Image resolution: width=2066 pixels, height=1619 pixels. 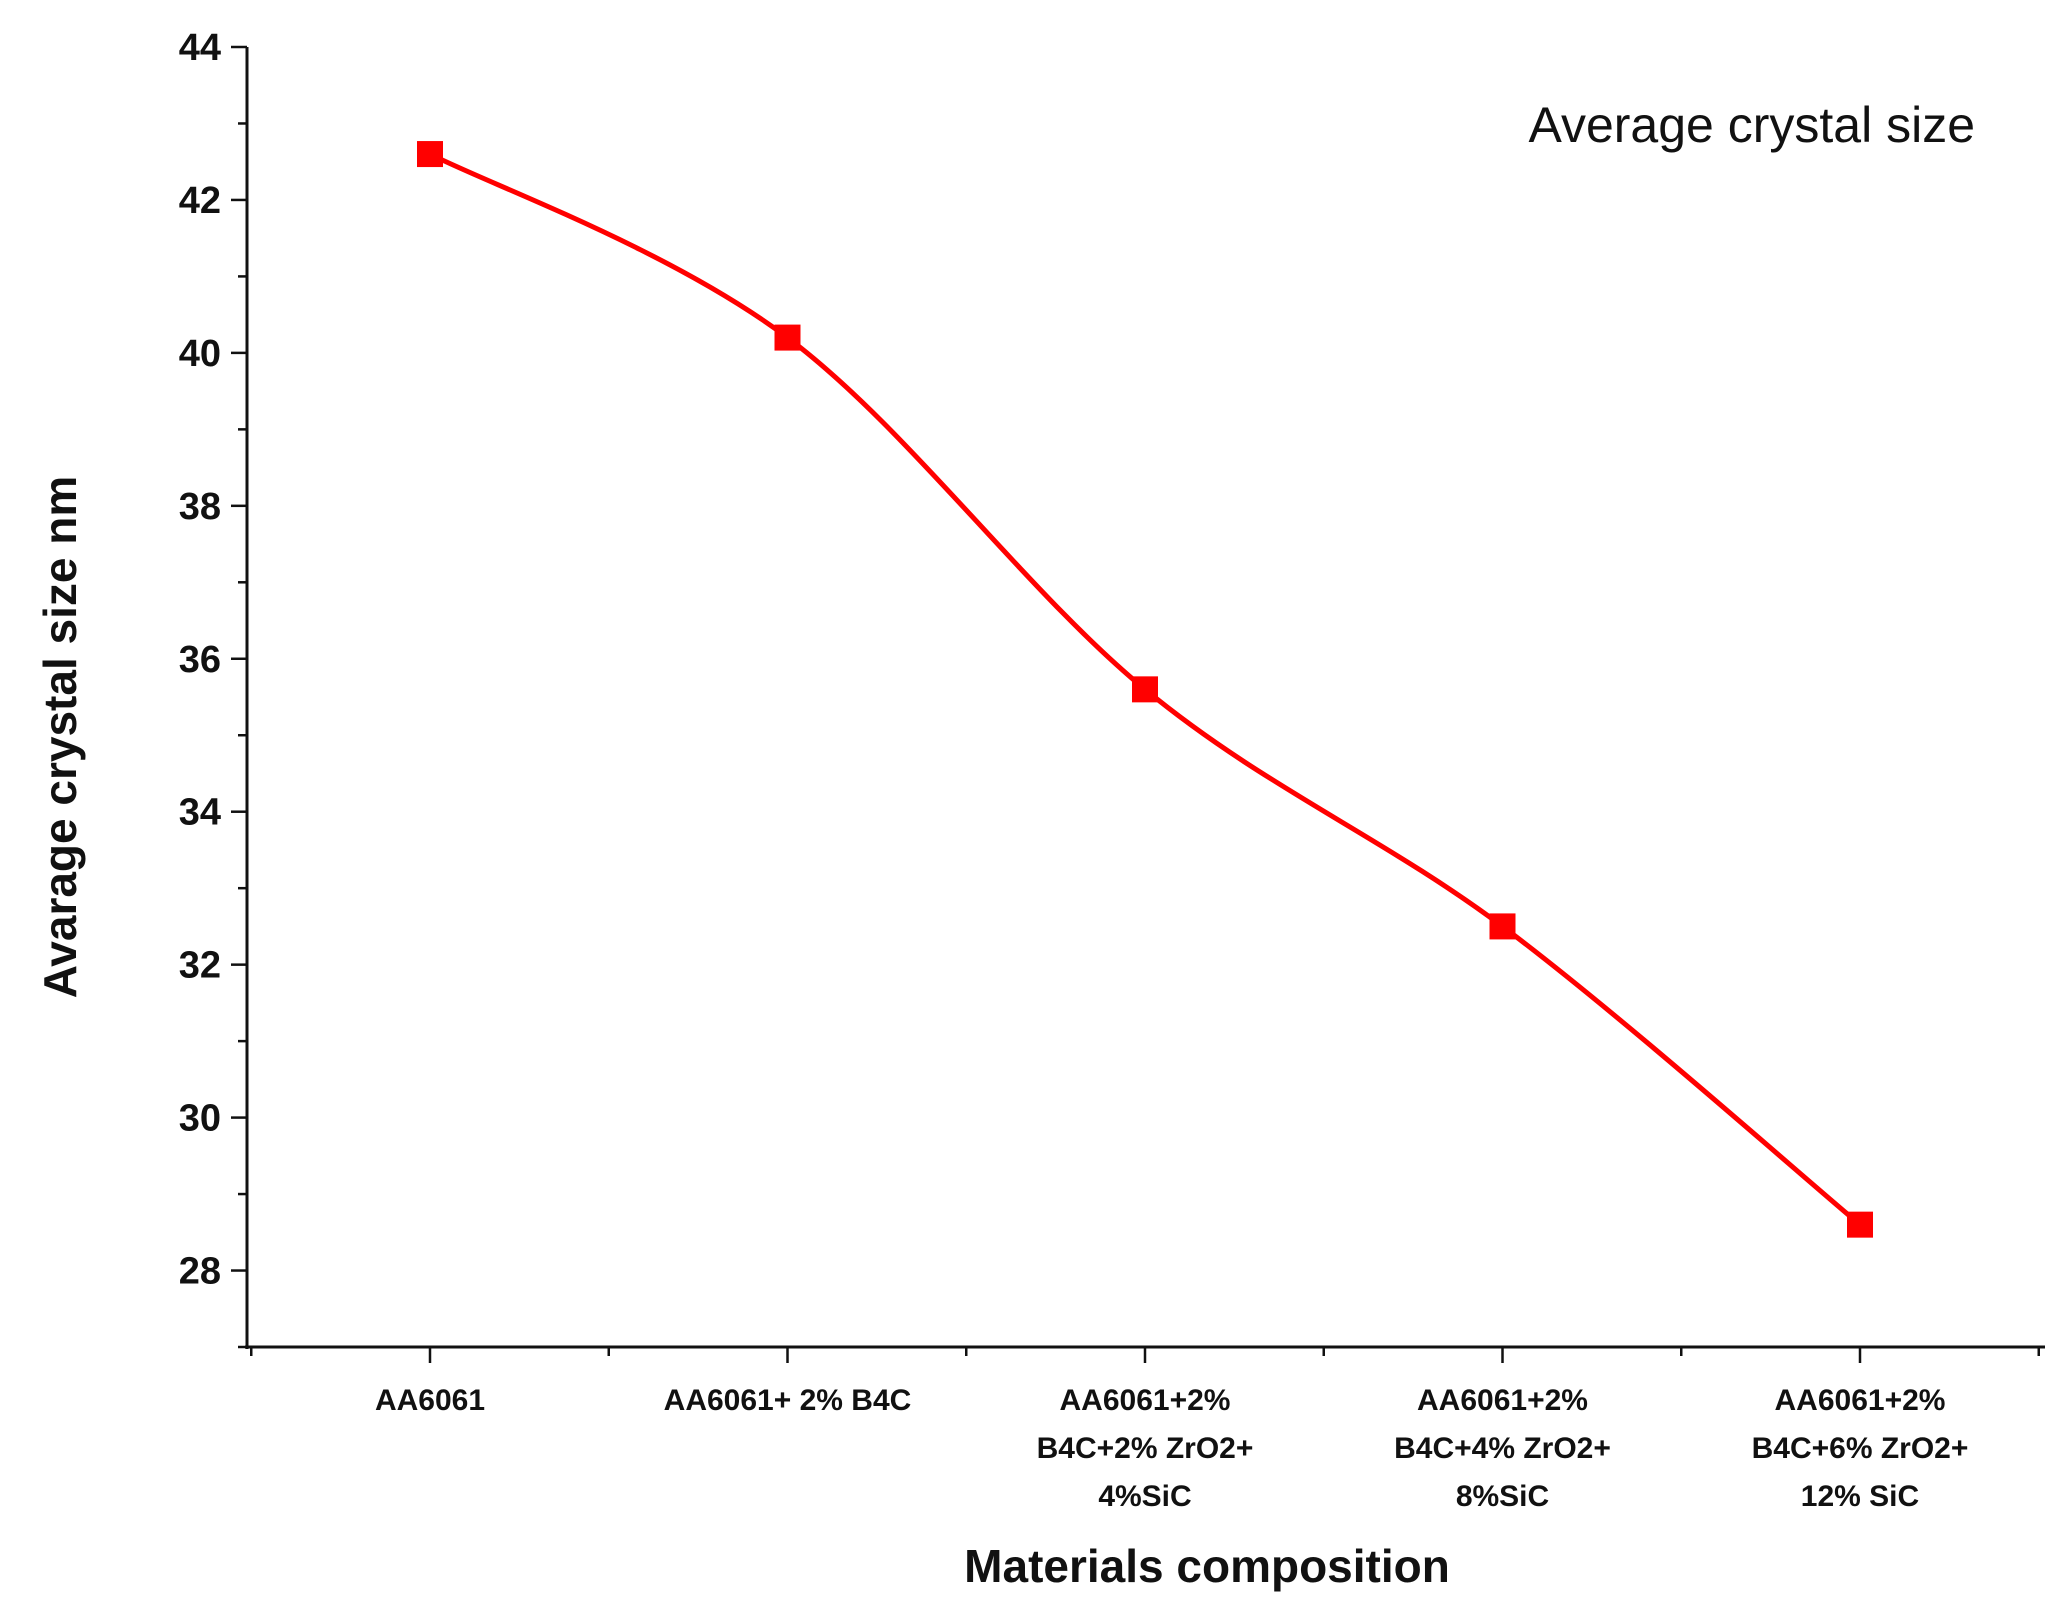 What do you see at coordinates (60, 737) in the screenshot?
I see `y-axis-label: Avarage crystal size nm` at bounding box center [60, 737].